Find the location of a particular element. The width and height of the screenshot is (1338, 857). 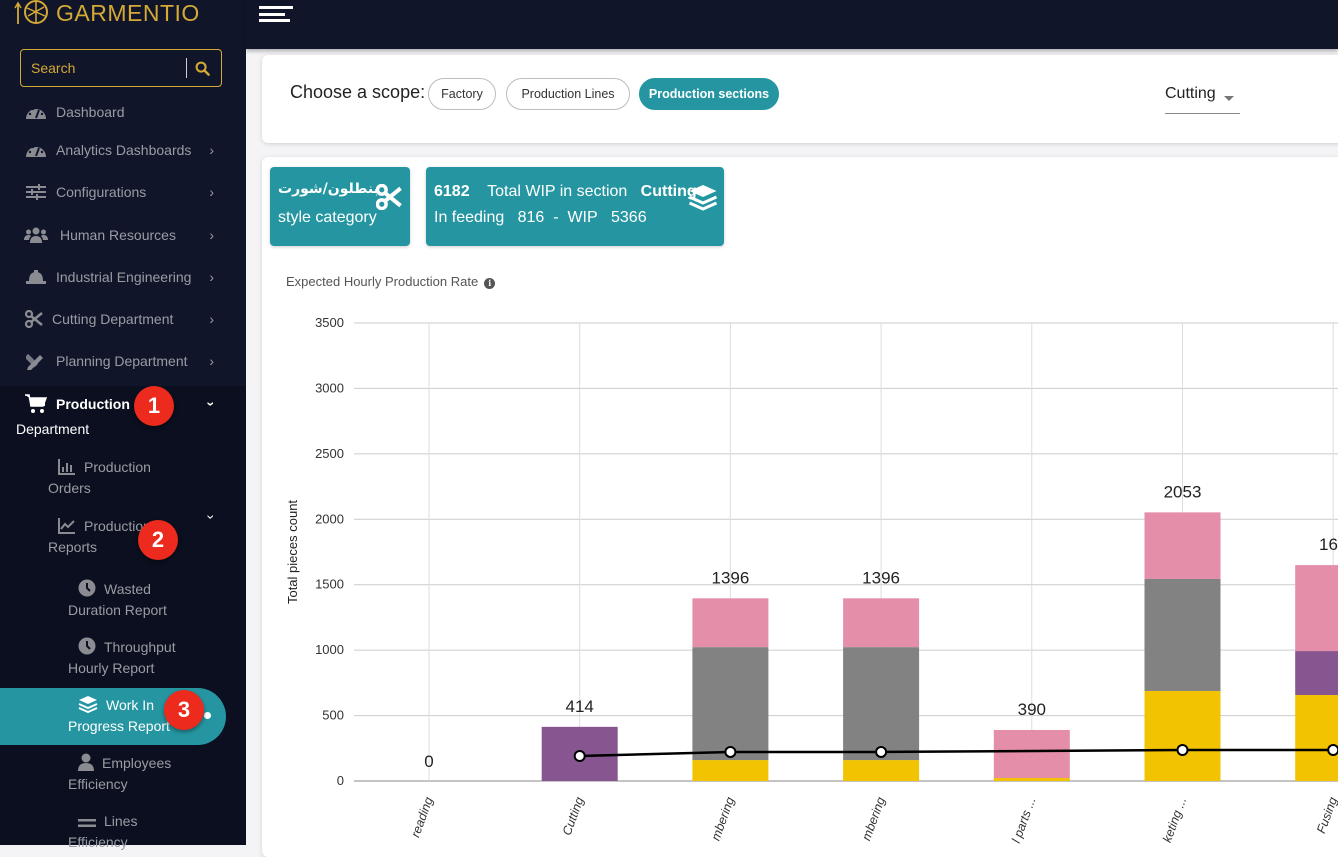

sidebar-item-label: Cutting Department is located at coordinates (113, 319).